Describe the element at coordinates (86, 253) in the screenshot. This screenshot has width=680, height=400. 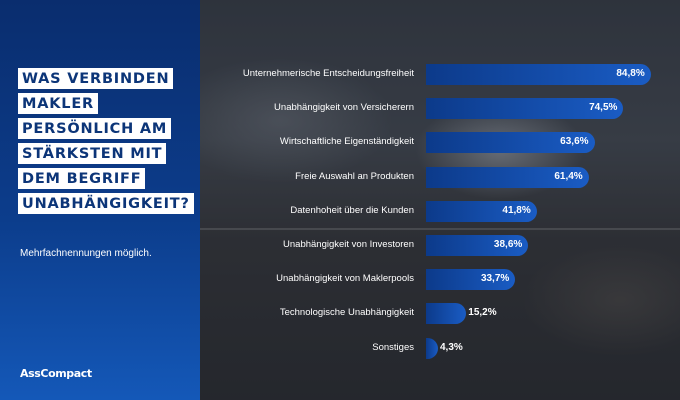
I see `chart-subtitle: Mehrfachnennungen möglich.` at that location.